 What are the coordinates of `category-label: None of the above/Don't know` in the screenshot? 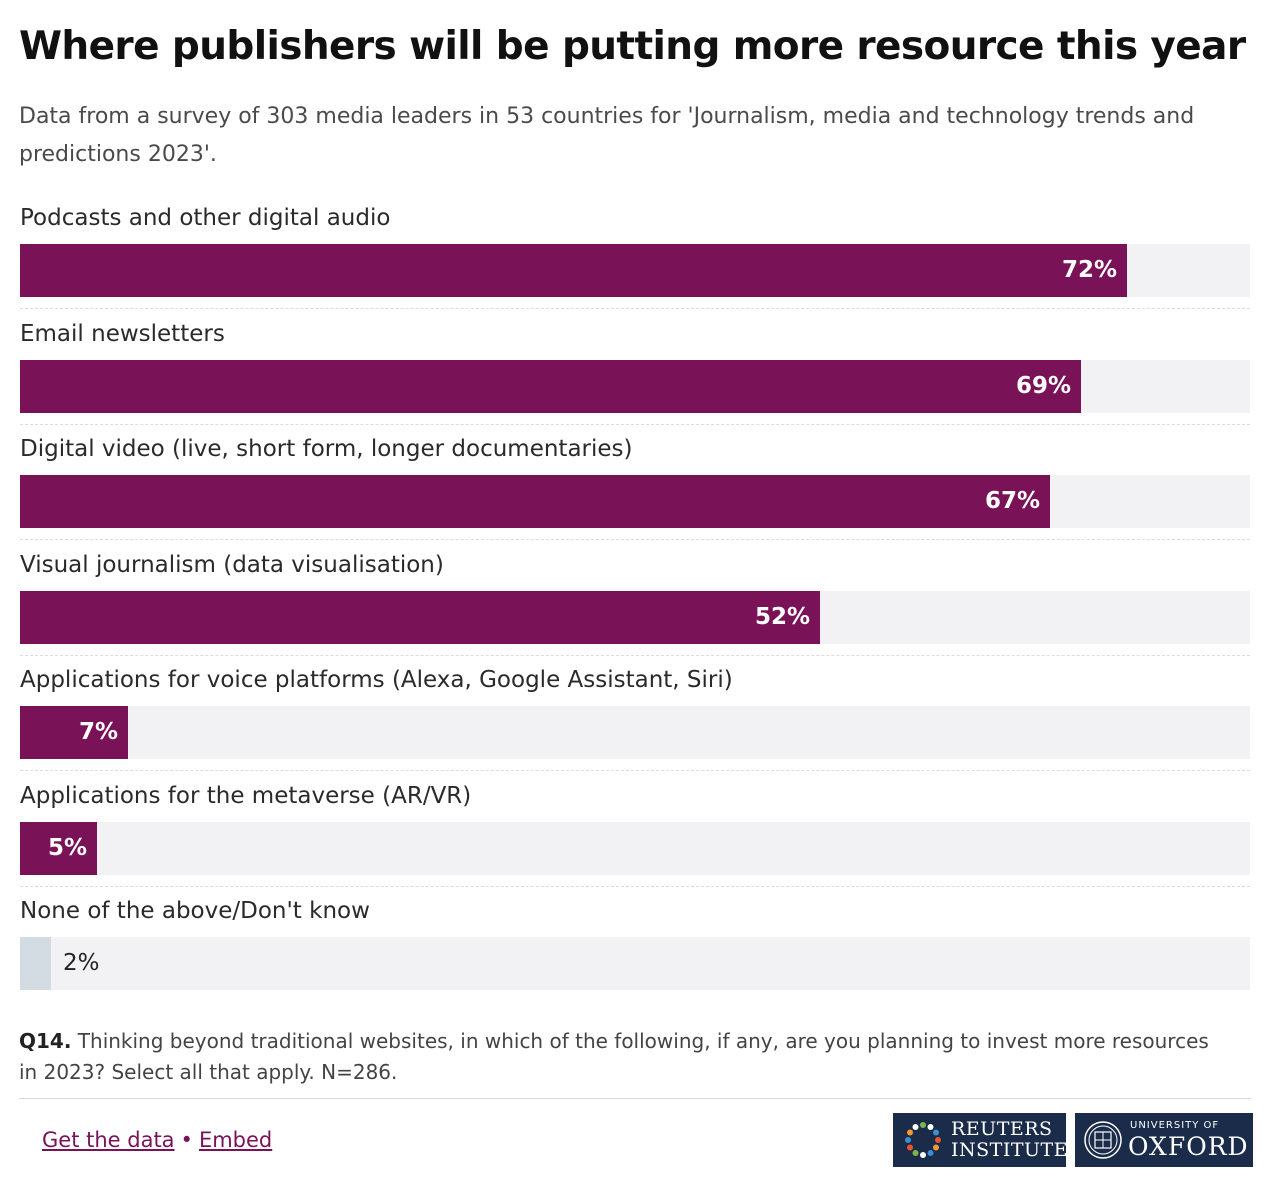 It's located at (195, 911).